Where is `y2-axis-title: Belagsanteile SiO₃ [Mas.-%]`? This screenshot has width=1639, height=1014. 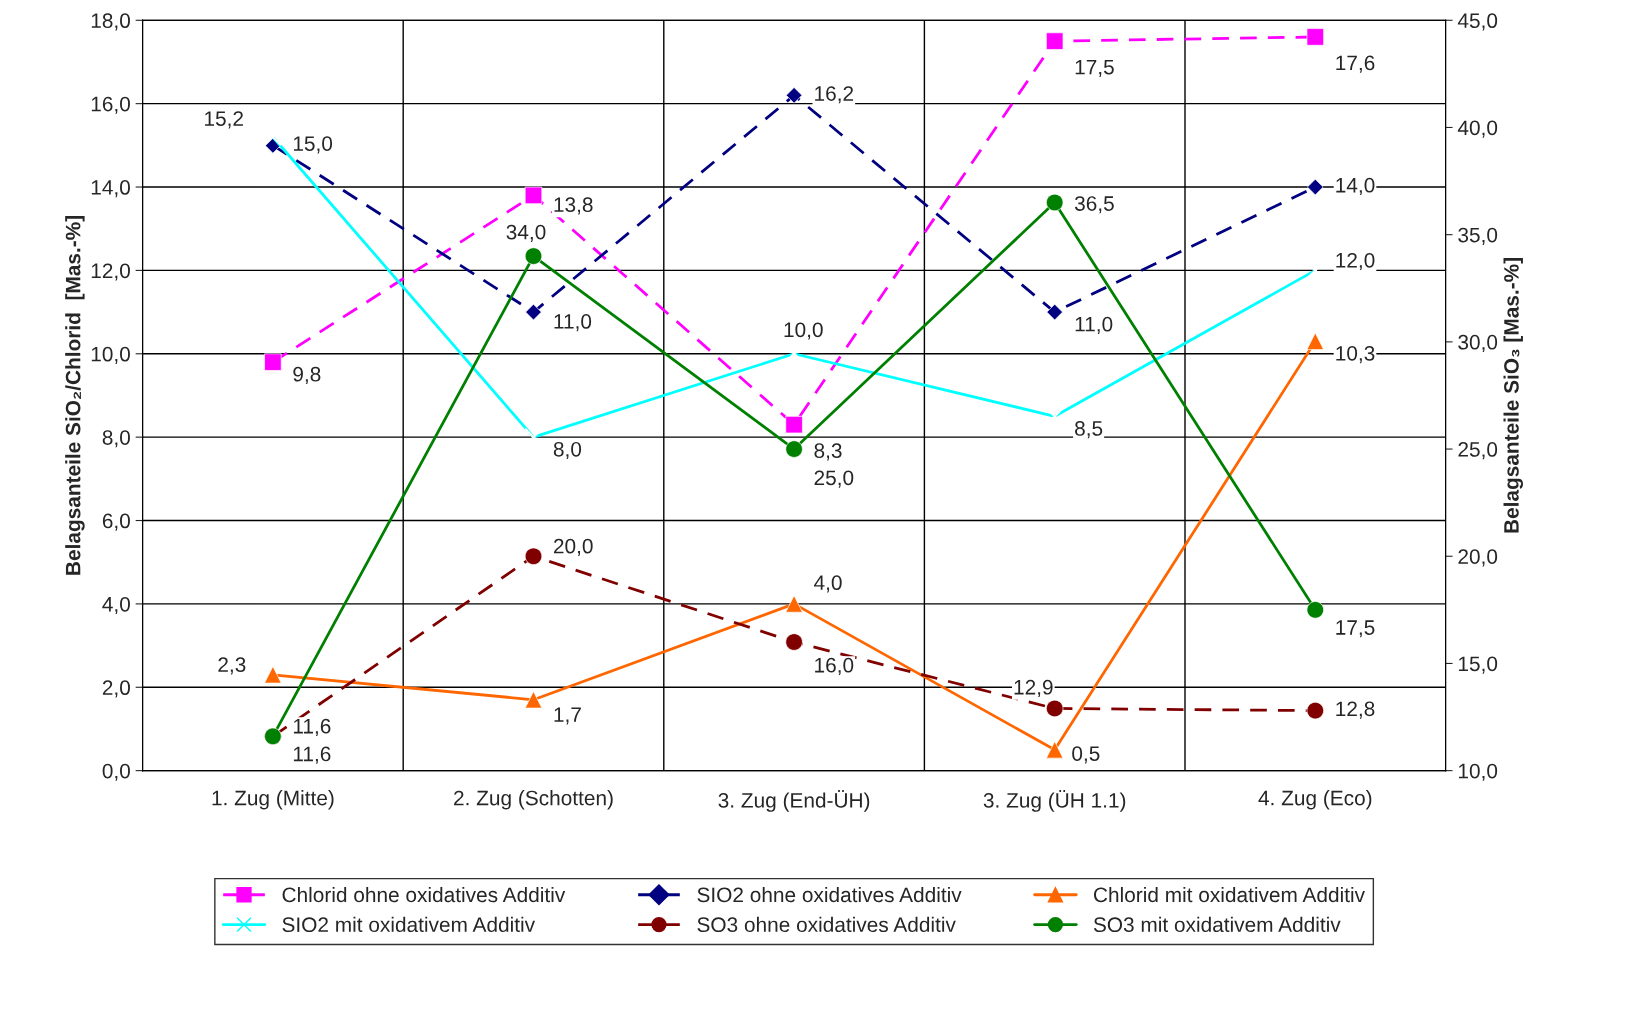
y2-axis-title: Belagsanteile SiO₃ [Mas.-%] is located at coordinates (1513, 395).